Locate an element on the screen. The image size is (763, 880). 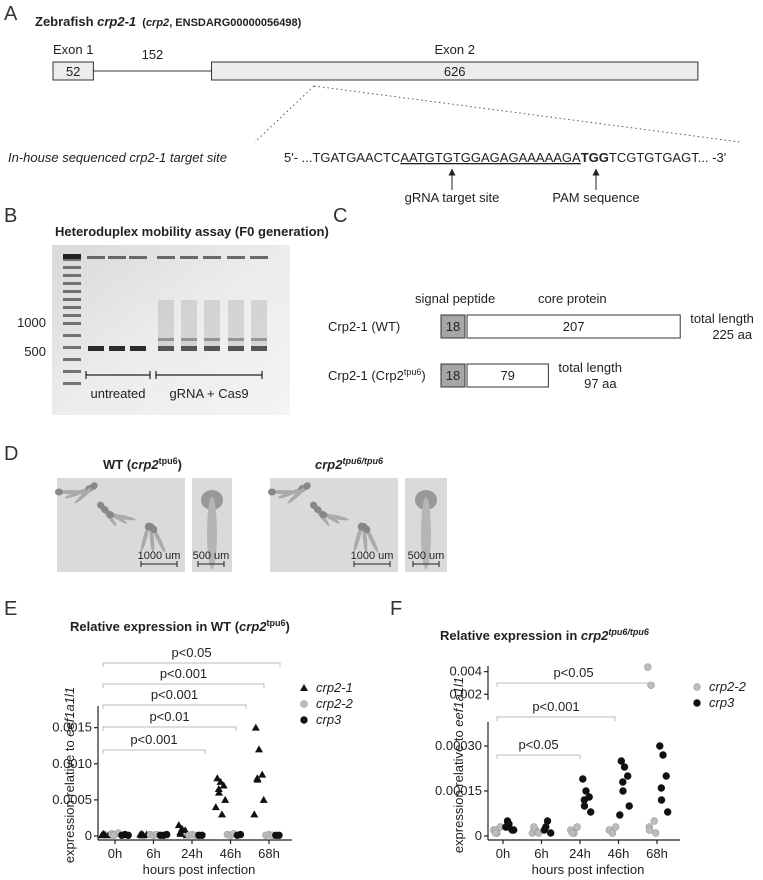
signal-length: 18 is located at coordinates (453, 326).